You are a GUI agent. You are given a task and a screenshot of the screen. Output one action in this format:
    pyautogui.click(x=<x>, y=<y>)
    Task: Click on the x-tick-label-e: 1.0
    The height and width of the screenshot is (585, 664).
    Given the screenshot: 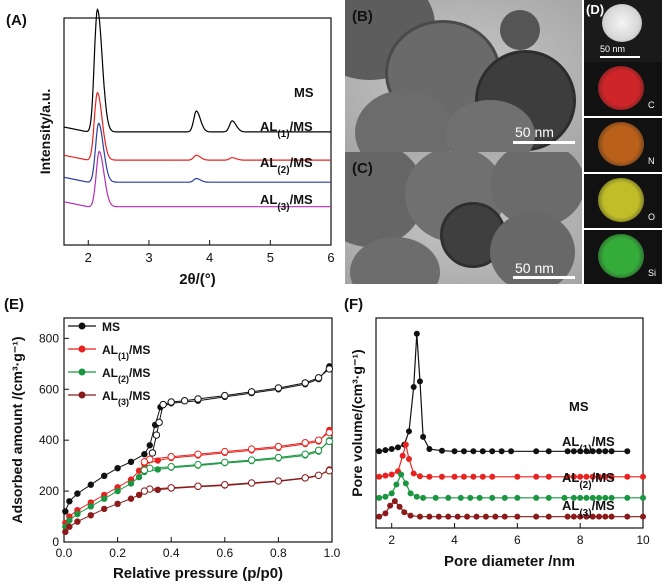 What is the action you would take?
    pyautogui.click(x=332, y=553)
    